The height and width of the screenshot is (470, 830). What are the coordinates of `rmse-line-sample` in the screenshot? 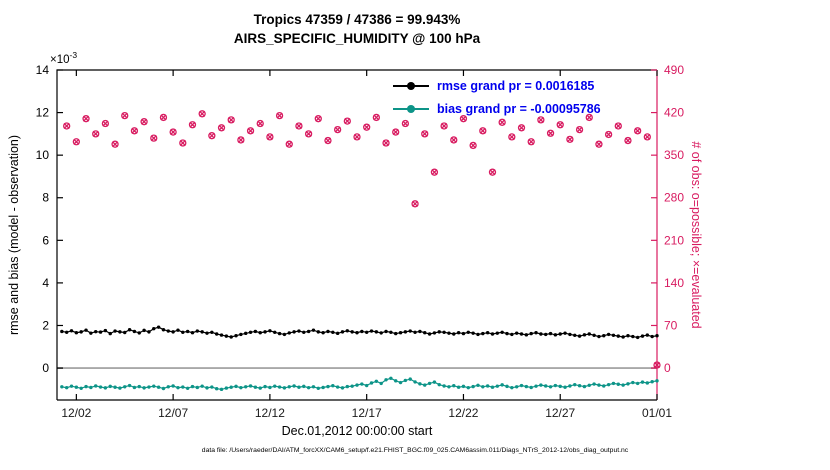 It's located at (411, 86).